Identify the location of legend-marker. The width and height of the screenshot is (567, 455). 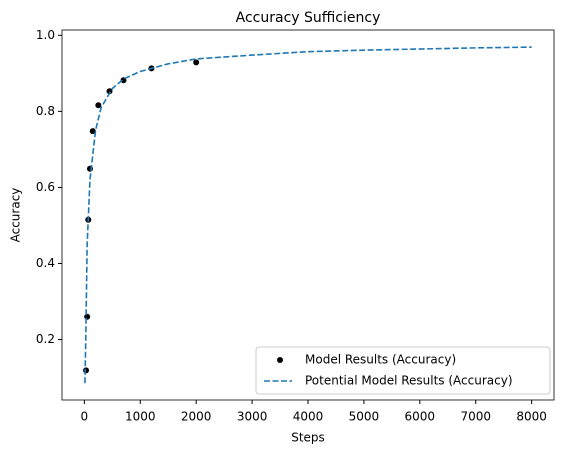
(280, 360).